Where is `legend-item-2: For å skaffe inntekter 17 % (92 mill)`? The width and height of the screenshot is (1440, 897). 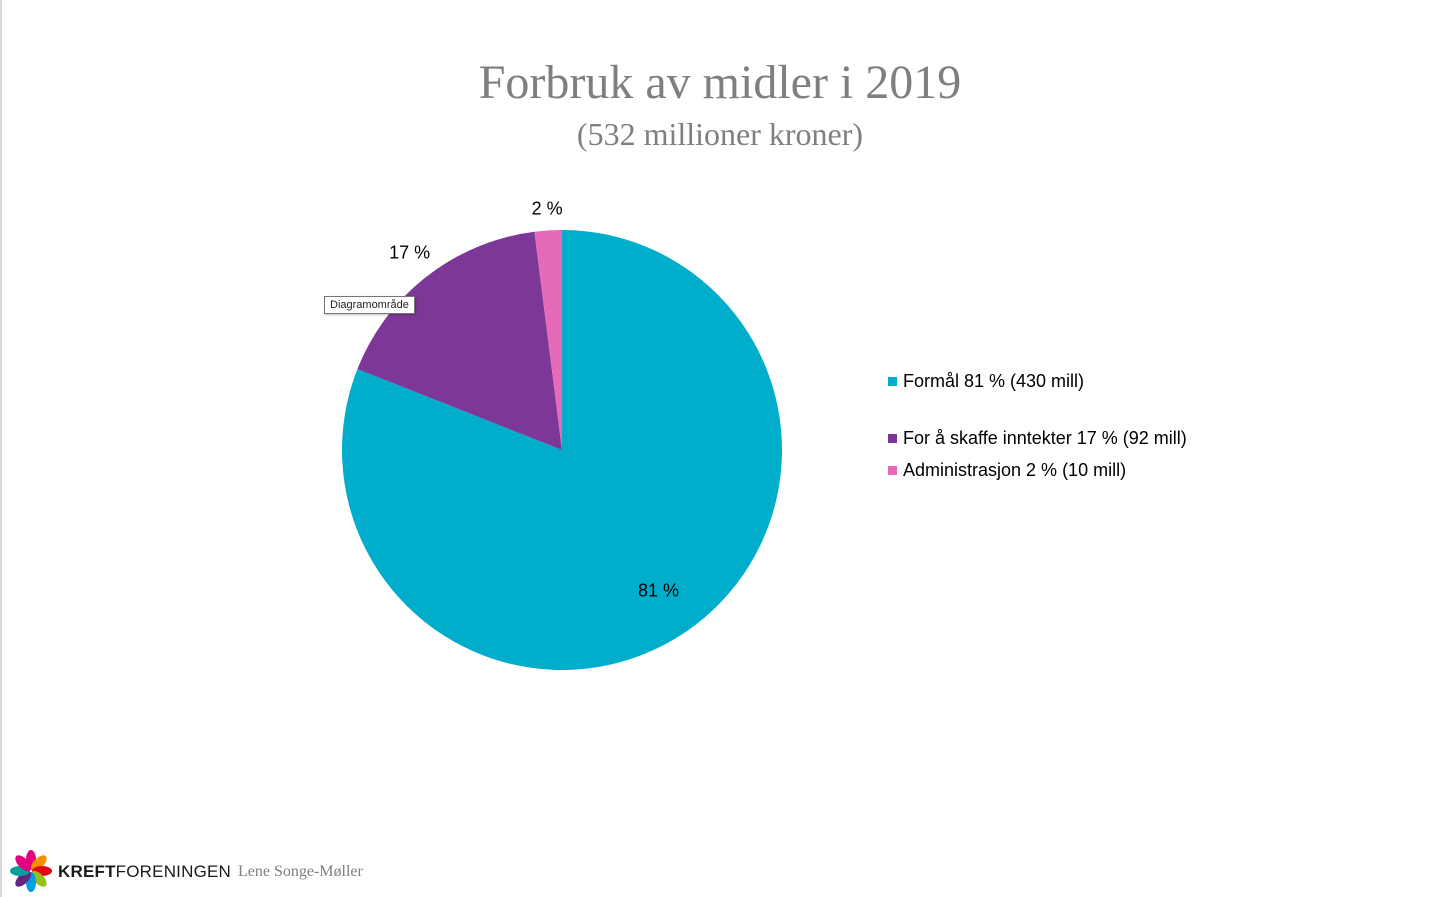 legend-item-2: For å skaffe inntekter 17 % (92 mill) is located at coordinates (1038, 438).